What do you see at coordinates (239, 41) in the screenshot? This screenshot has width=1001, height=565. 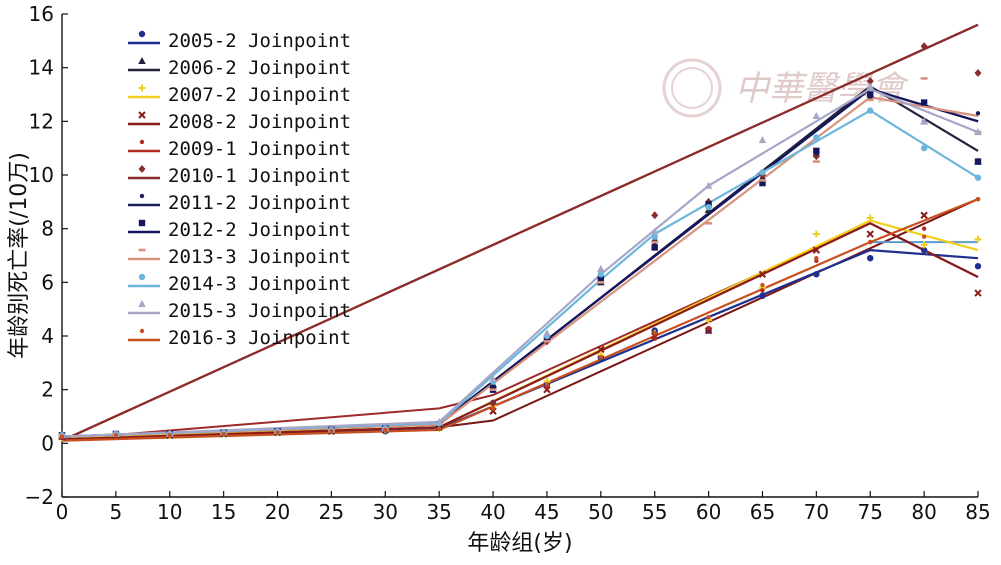 I see `legend-item: 2005-2 Joinpoint` at bounding box center [239, 41].